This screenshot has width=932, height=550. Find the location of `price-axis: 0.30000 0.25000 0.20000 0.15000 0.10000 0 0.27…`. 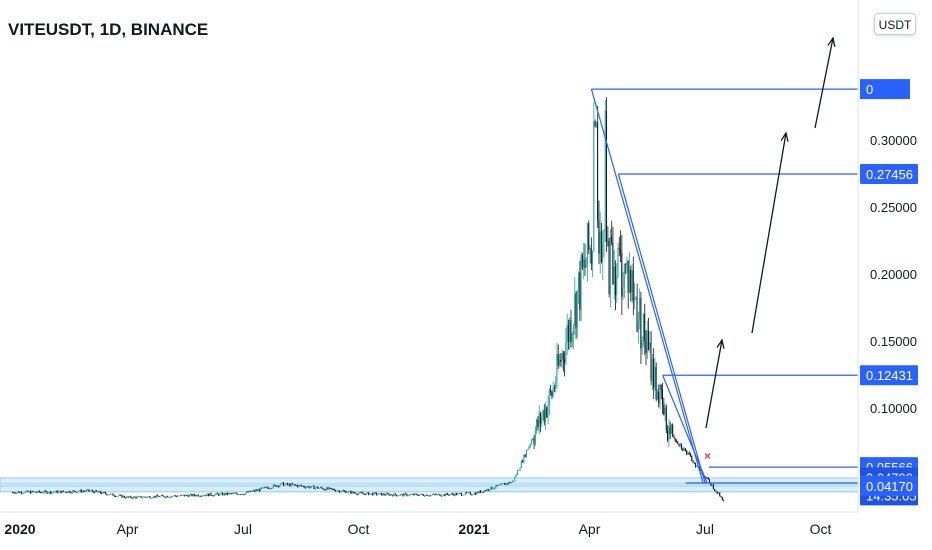

price-axis: 0.30000 0.25000 0.20000 0.15000 0.10000 0 0.27… is located at coordinates (887, 256).